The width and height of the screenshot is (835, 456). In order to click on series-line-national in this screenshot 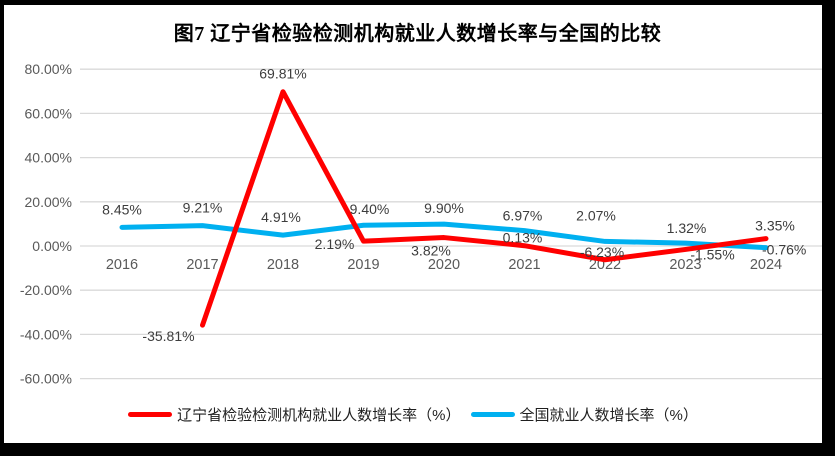, I will do `click(444, 236)`.